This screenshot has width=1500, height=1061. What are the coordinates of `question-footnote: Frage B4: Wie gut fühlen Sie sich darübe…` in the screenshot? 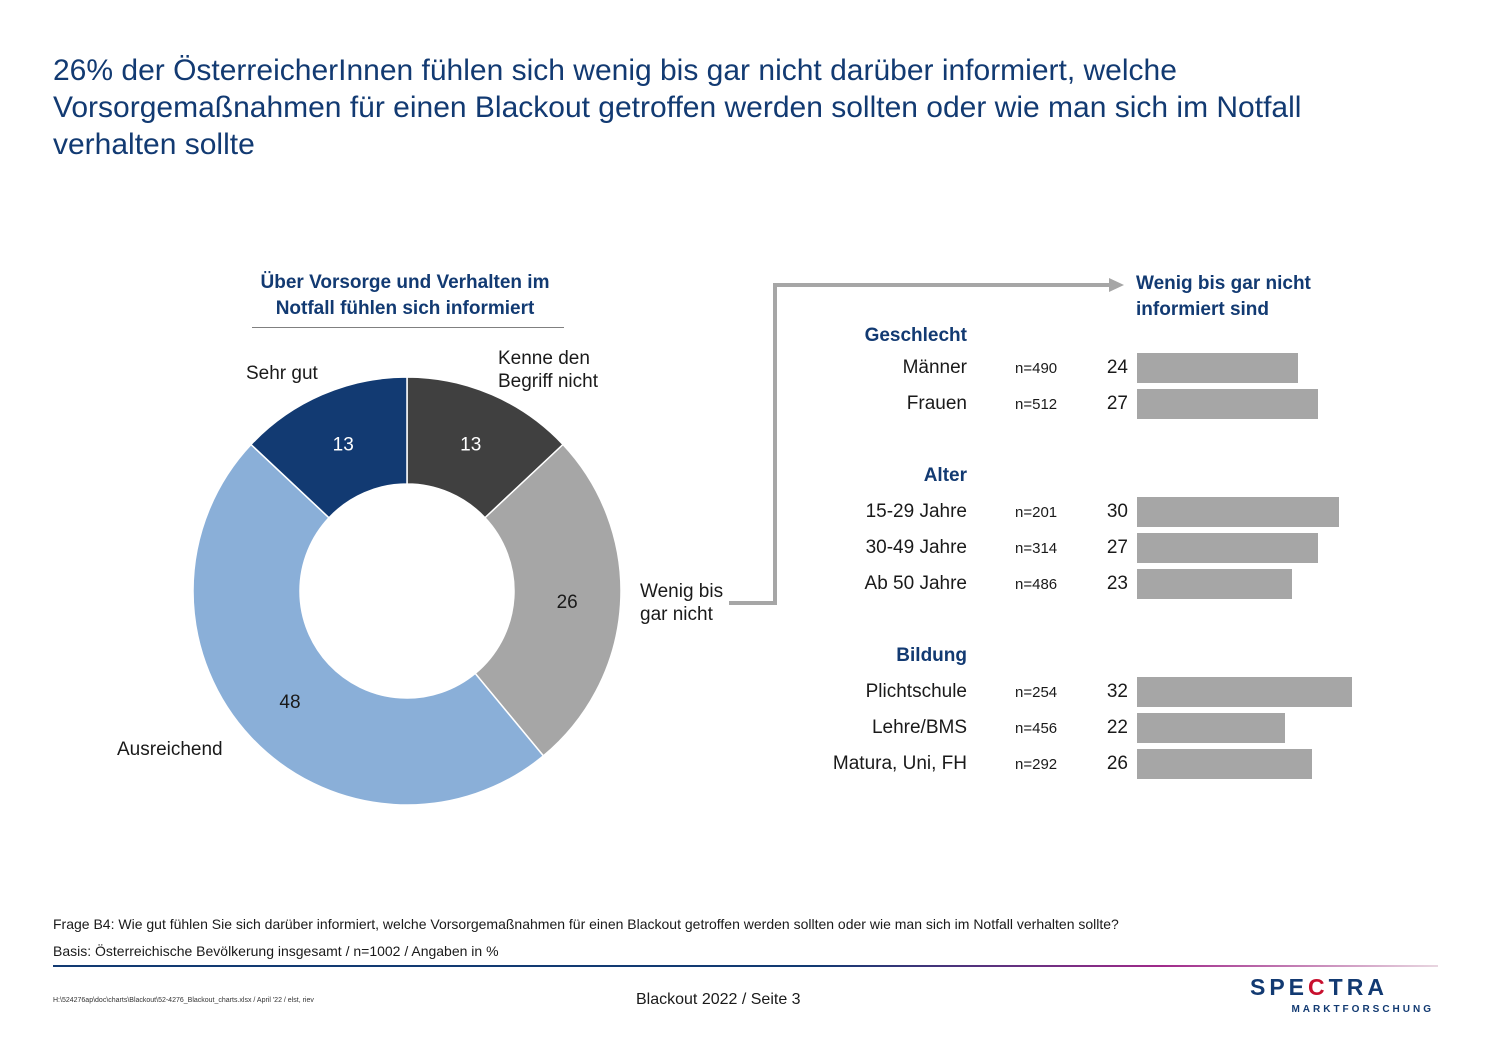 It's located at (586, 924).